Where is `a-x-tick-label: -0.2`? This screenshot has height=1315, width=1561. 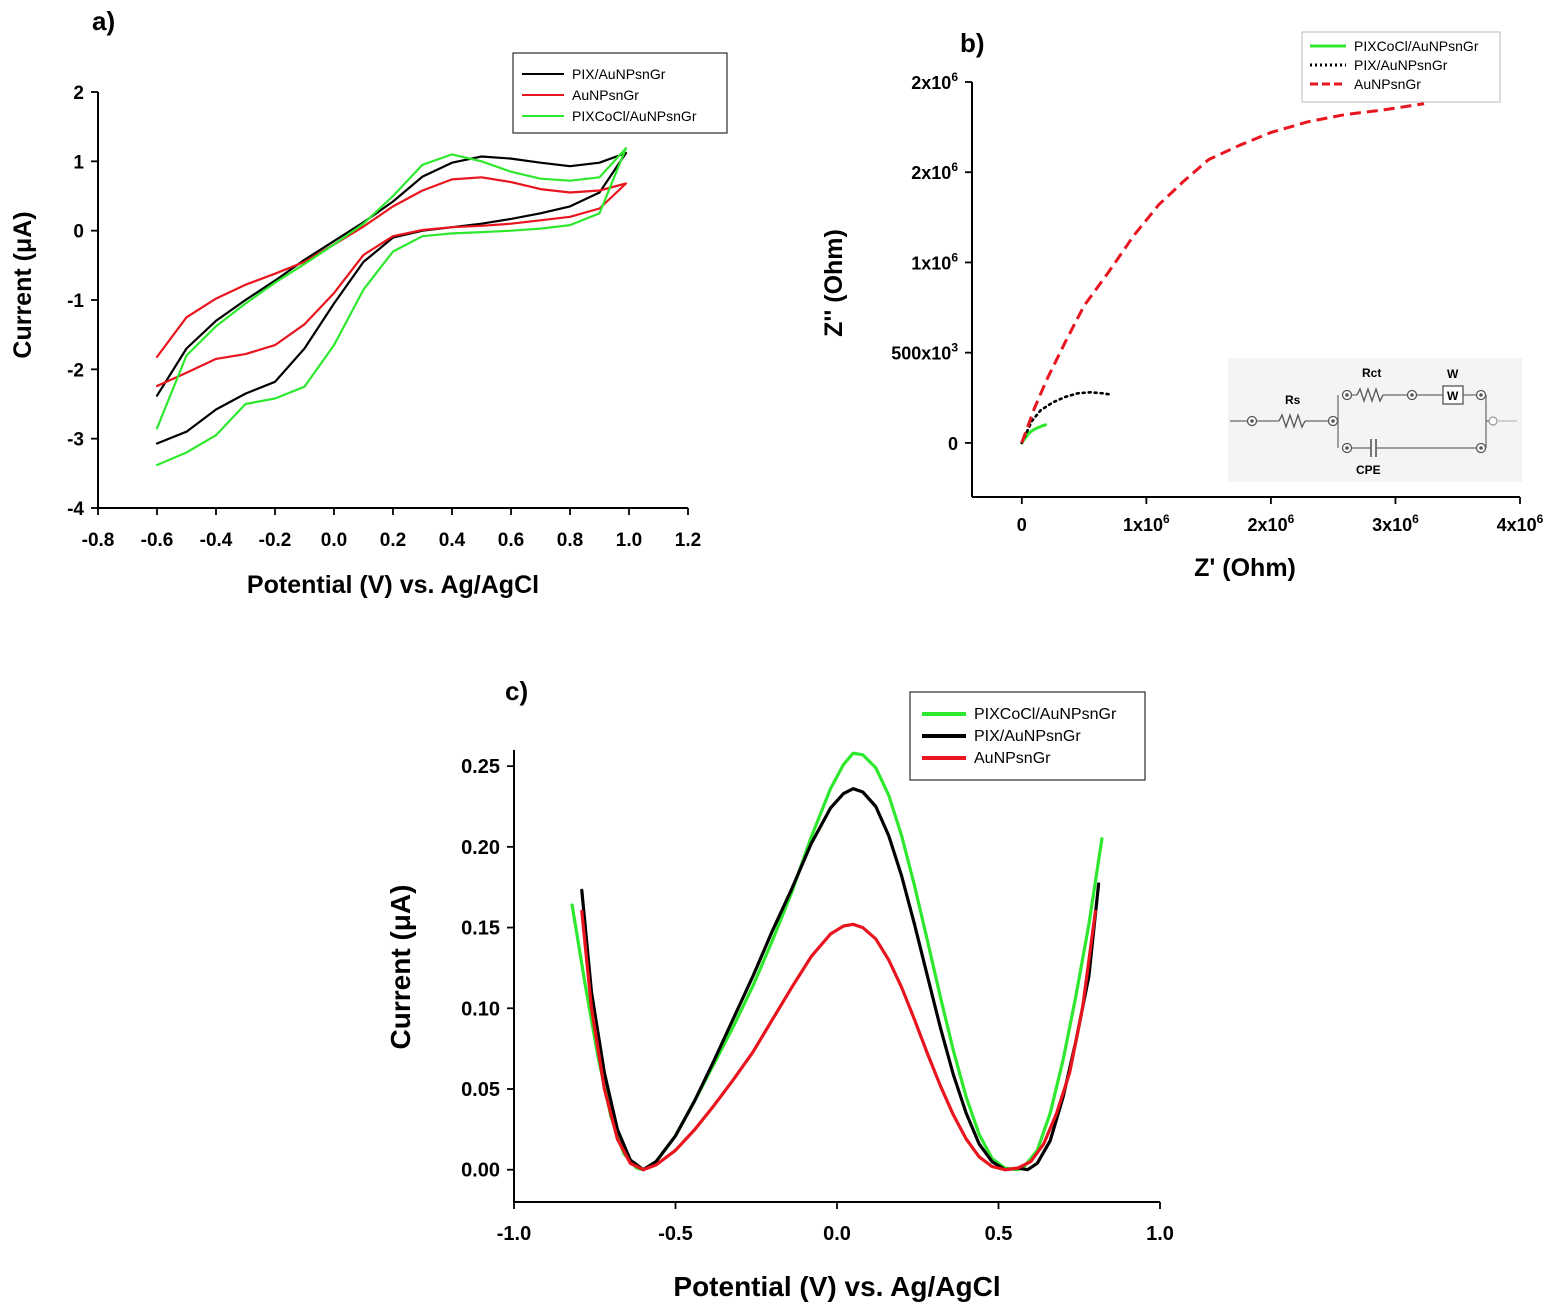
a-x-tick-label: -0.2 is located at coordinates (275, 540).